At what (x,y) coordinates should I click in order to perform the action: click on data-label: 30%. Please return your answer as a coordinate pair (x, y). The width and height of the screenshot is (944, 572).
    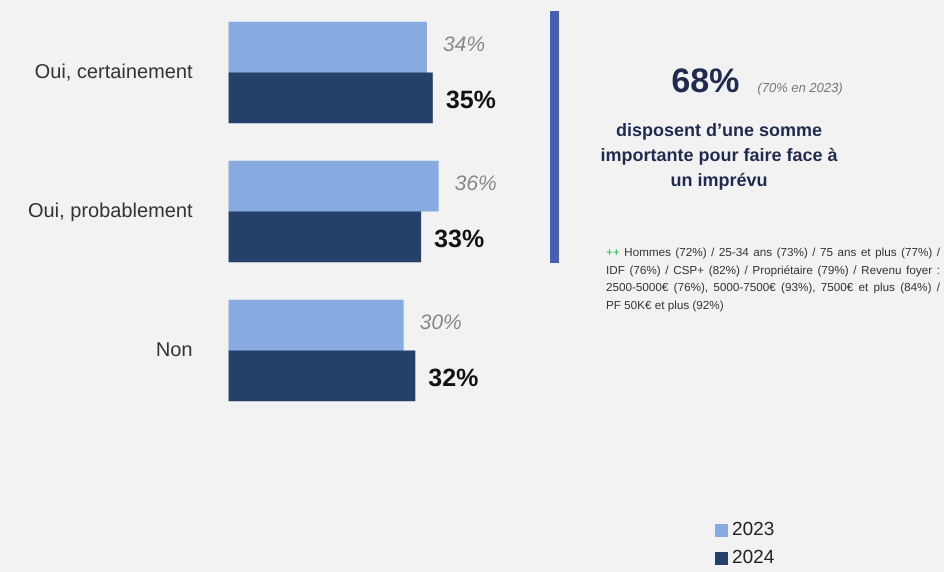
    Looking at the image, I should click on (441, 322).